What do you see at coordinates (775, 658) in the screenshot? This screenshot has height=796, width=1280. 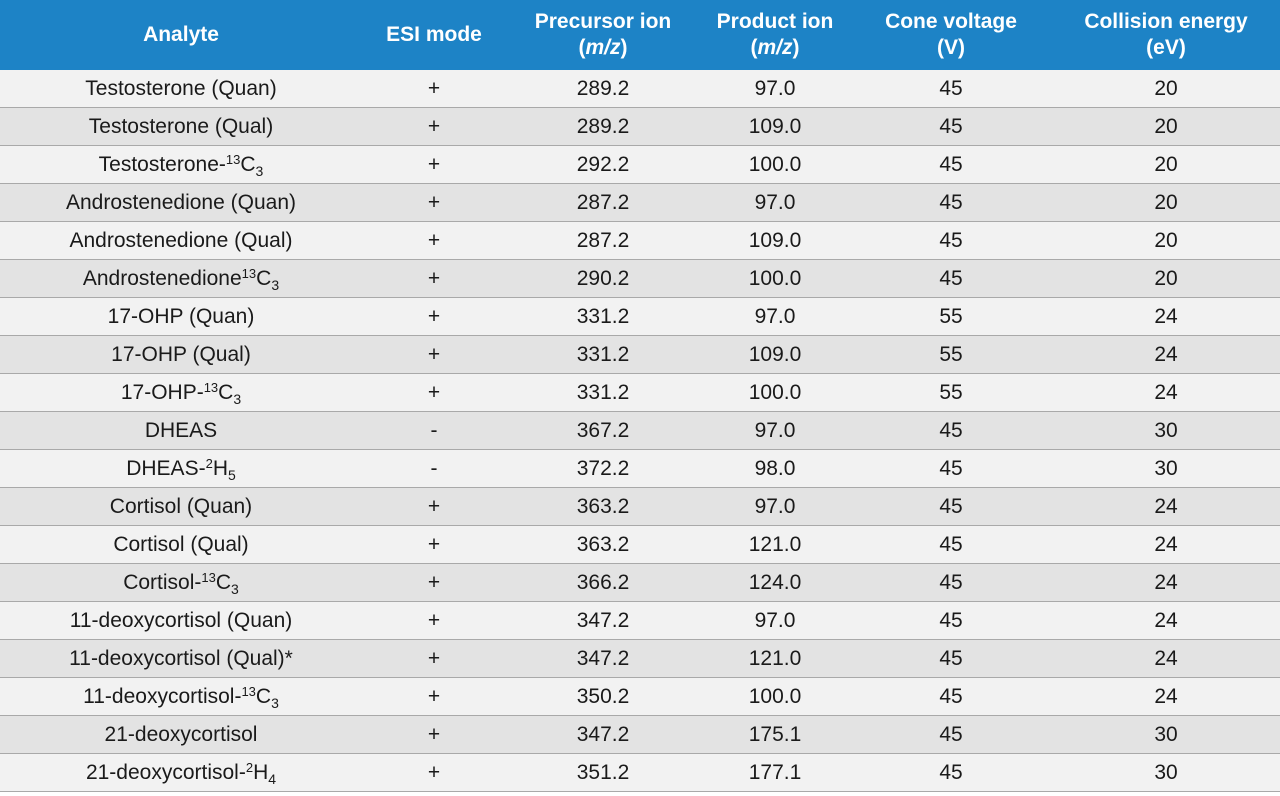 I see `cell-product-ion: 121.0` at bounding box center [775, 658].